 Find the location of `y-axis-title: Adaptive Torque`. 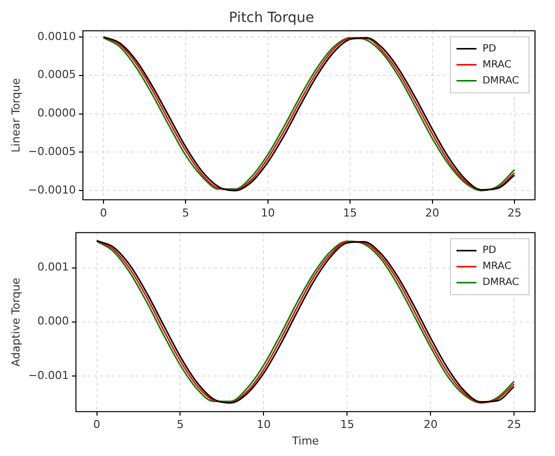

y-axis-title: Adaptive Torque is located at coordinates (15, 322).